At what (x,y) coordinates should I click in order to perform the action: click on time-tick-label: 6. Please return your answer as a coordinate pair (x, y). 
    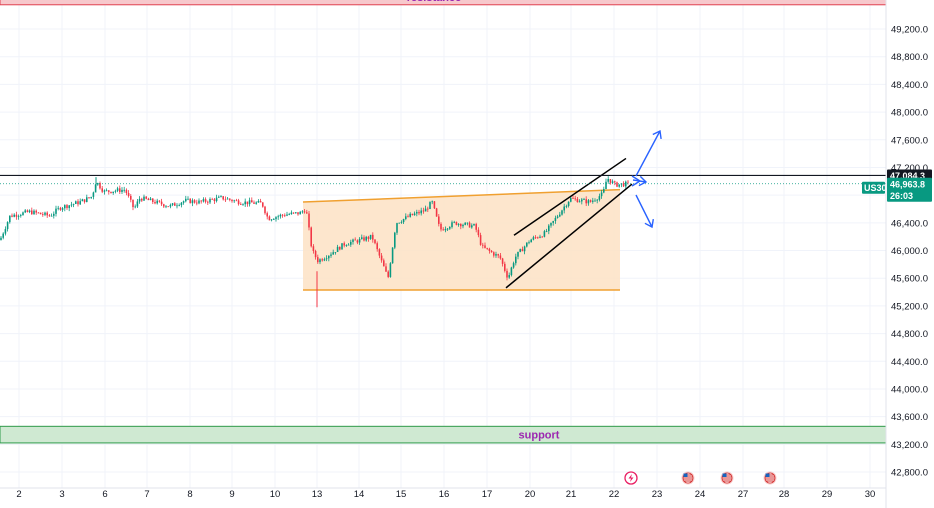
    Looking at the image, I should click on (104, 494).